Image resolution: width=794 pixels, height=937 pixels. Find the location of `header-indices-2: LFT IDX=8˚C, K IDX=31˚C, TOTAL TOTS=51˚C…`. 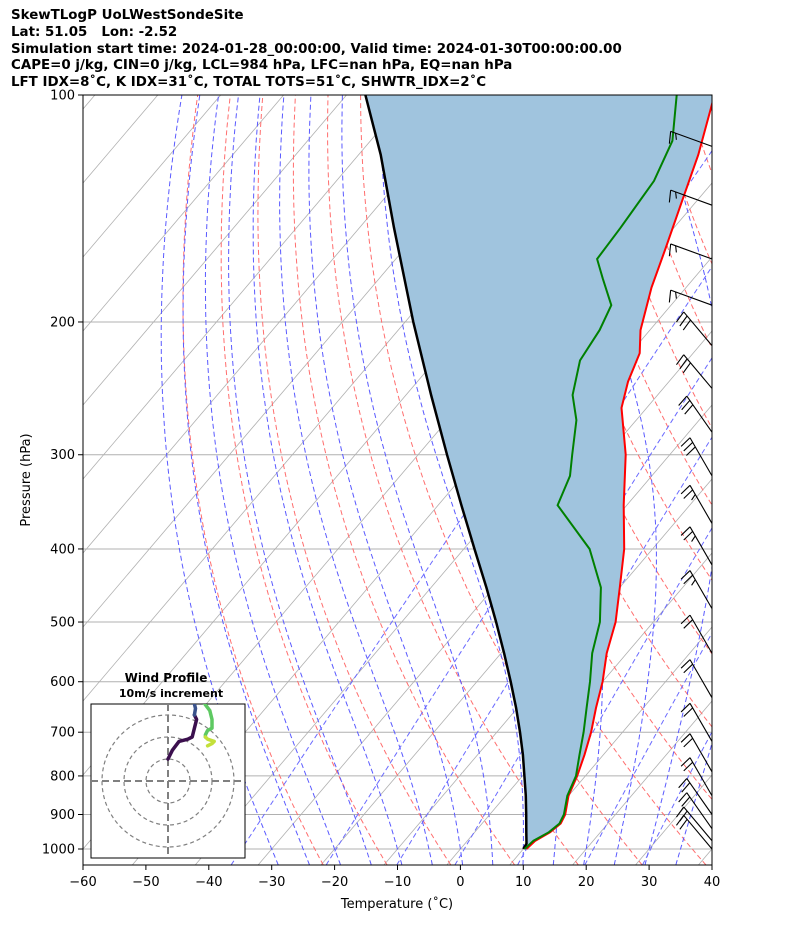

header-indices-2: LFT IDX=8˚C, K IDX=31˚C, TOTAL TOTS=51˚C… is located at coordinates (249, 83).